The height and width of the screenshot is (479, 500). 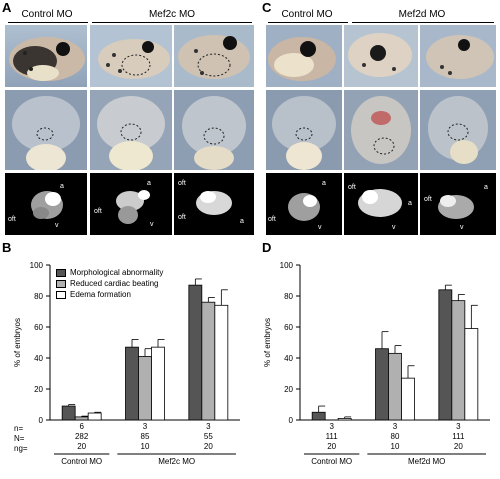 I want to click on heart-label-a3-a: a, so click(x=242, y=221).